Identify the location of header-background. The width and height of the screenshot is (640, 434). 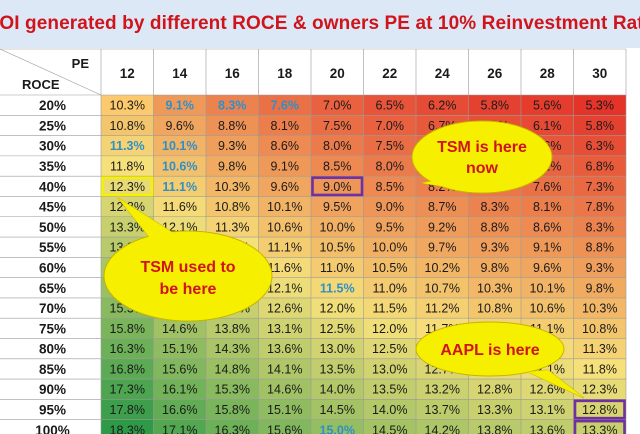
(313, 72).